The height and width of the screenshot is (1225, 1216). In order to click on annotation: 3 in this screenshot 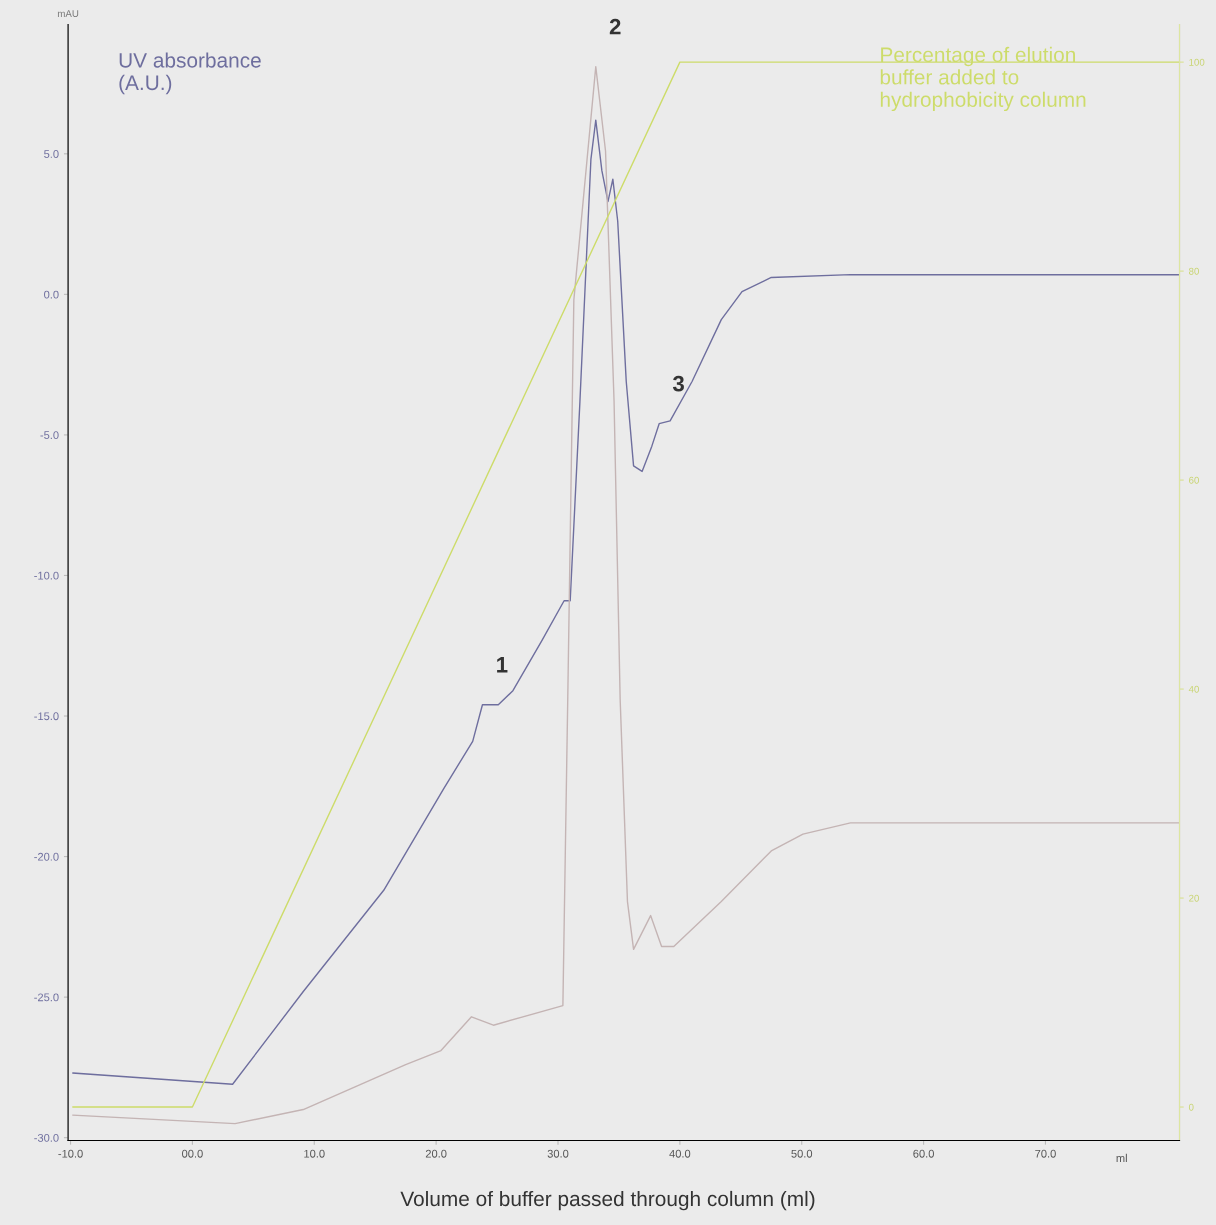, I will do `click(678, 383)`.